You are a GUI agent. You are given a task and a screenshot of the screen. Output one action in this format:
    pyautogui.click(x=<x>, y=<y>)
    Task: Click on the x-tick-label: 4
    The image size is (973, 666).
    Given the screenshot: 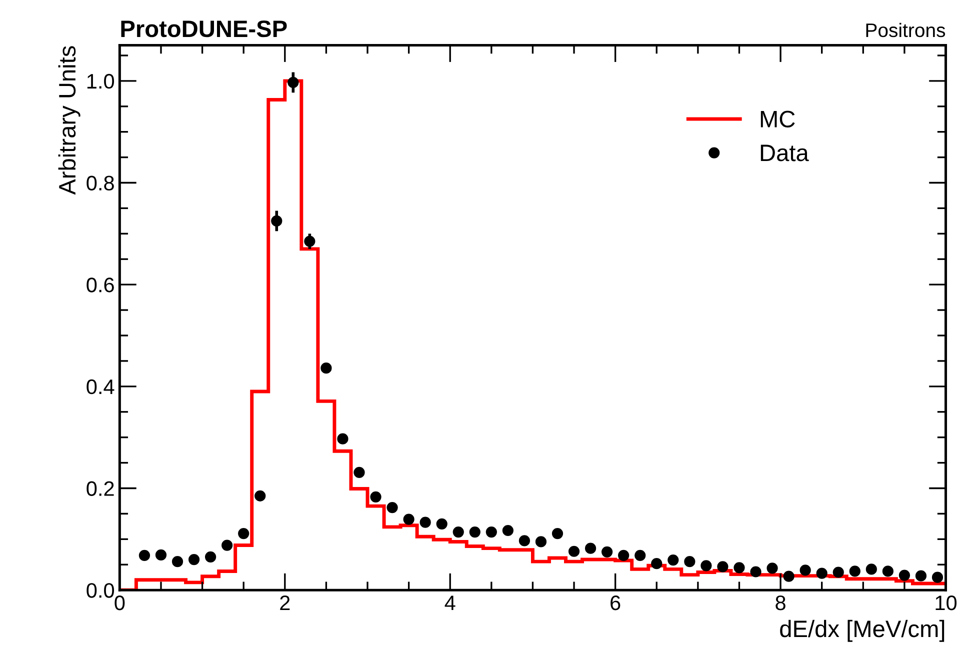 What is the action you would take?
    pyautogui.click(x=450, y=603)
    